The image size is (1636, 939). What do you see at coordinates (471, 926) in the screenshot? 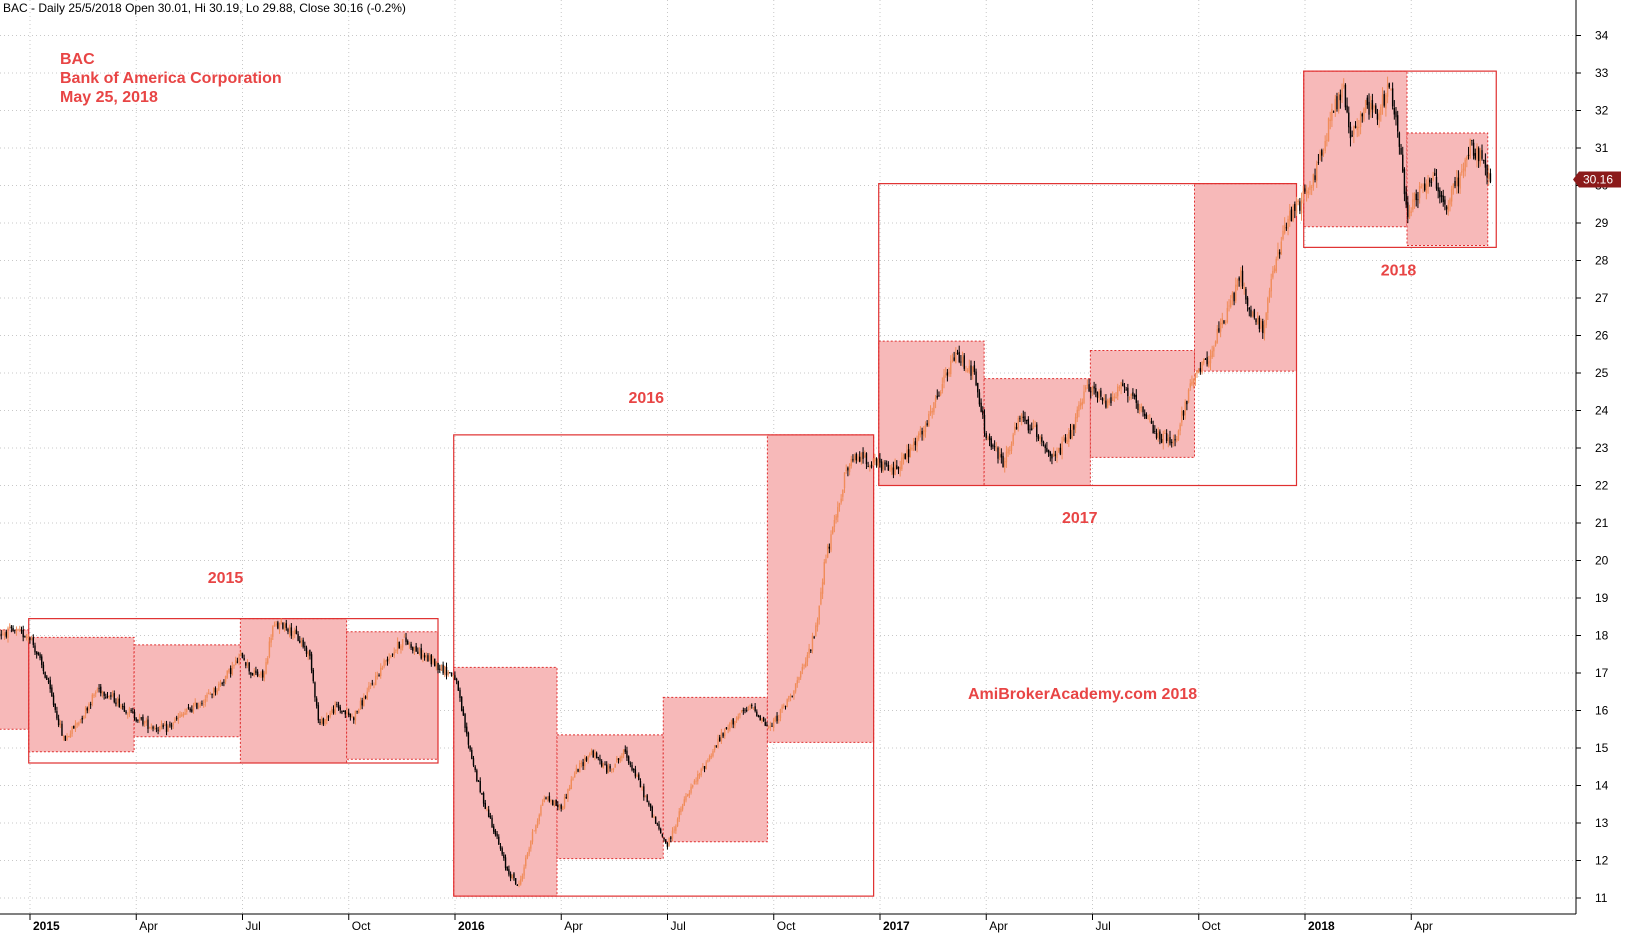
I see `x-tick-label: 2016` at bounding box center [471, 926].